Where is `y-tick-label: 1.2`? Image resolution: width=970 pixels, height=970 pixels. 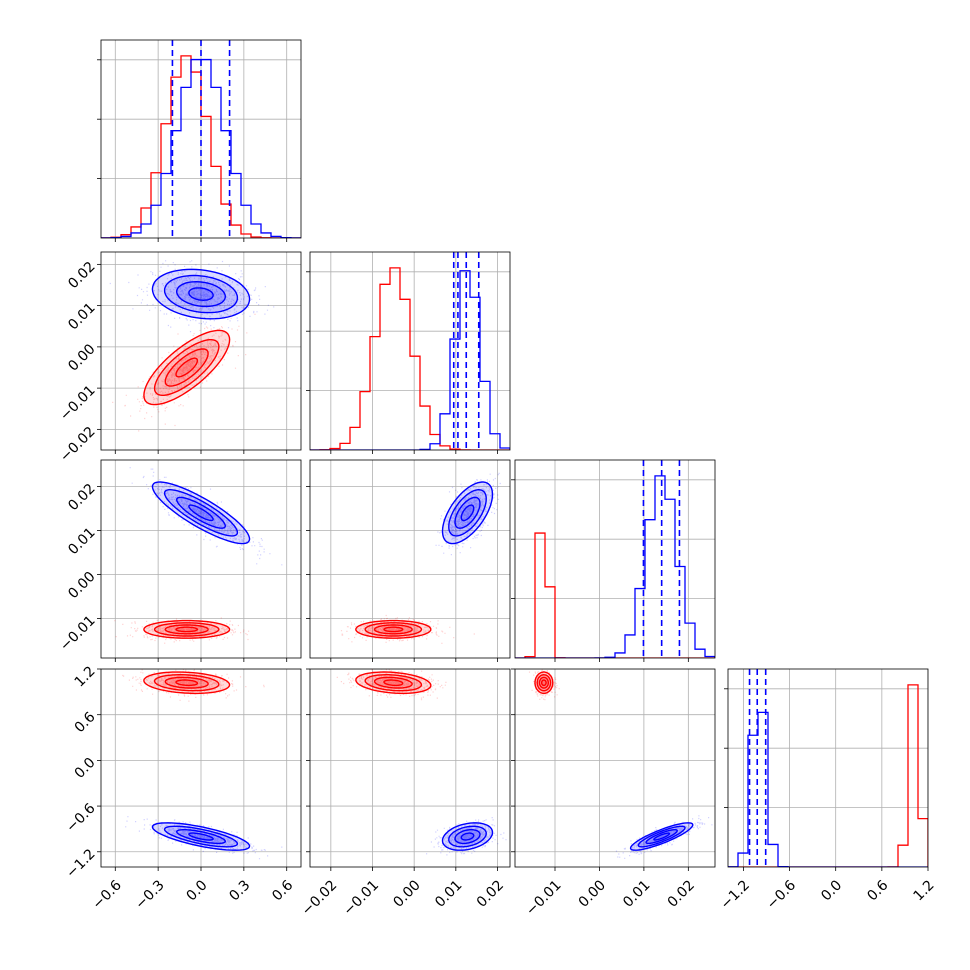 y-tick-label: 1.2 is located at coordinates (85, 676).